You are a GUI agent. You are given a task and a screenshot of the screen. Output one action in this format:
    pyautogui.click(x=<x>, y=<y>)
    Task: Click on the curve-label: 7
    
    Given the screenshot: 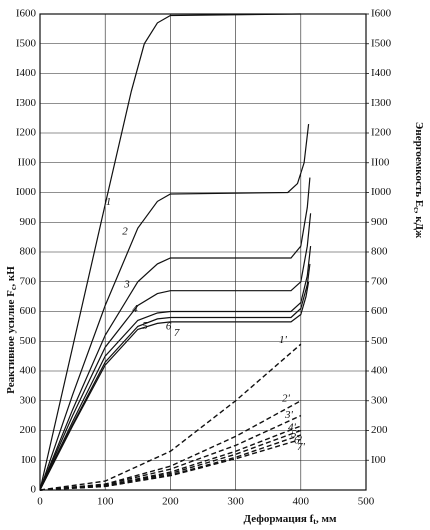 What is the action you would take?
    pyautogui.click(x=177, y=333)
    